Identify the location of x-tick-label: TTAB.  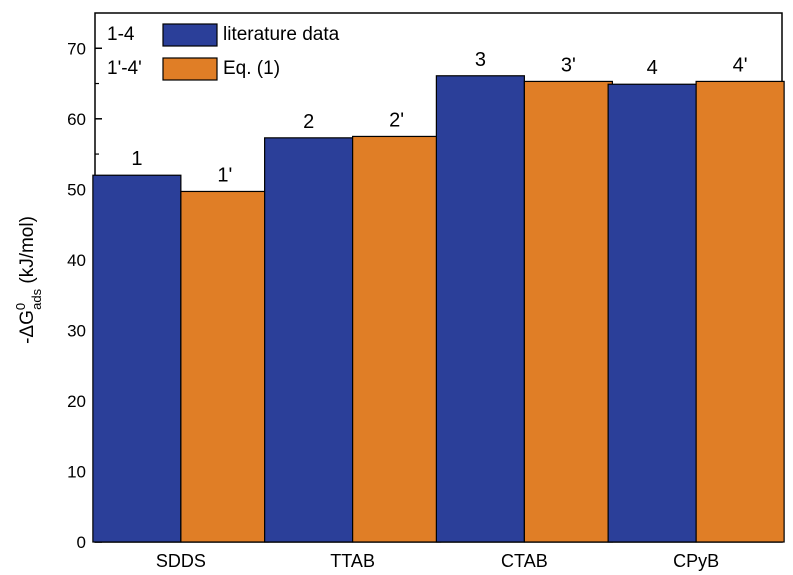
(352, 561).